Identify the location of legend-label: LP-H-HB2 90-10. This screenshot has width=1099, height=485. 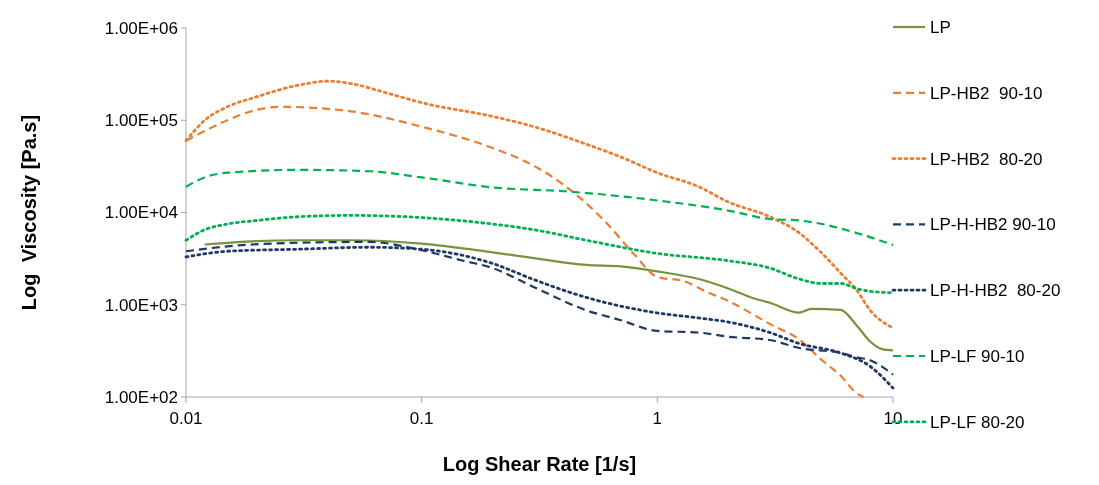
(993, 225).